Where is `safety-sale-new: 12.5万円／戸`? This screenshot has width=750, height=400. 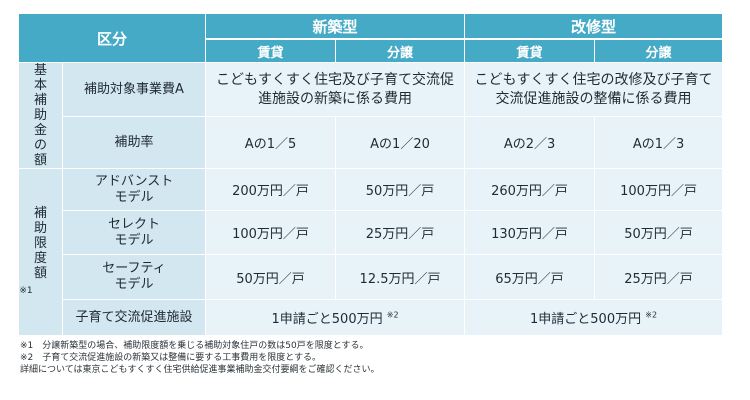
safety-sale-new: 12.5万円／戸 is located at coordinates (401, 277).